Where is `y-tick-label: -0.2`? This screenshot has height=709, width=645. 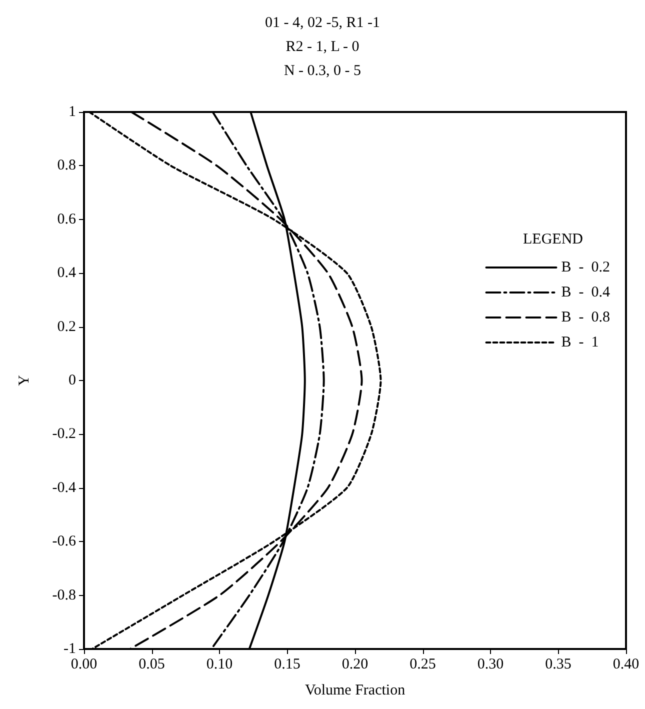 y-tick-label: -0.2 is located at coordinates (64, 434).